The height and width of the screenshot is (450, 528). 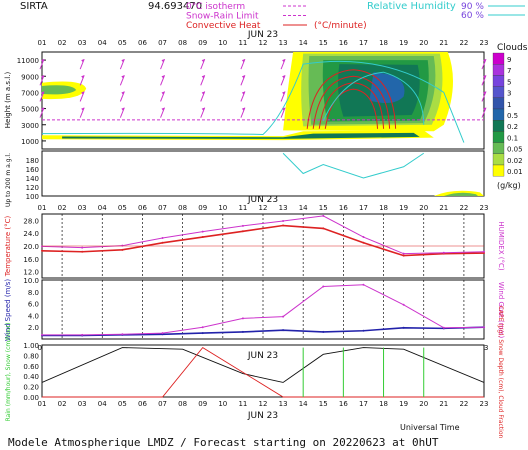 What do you see at coordinates (102, 208) in the screenshot?
I see `hour-mid-04: 04` at bounding box center [102, 208].